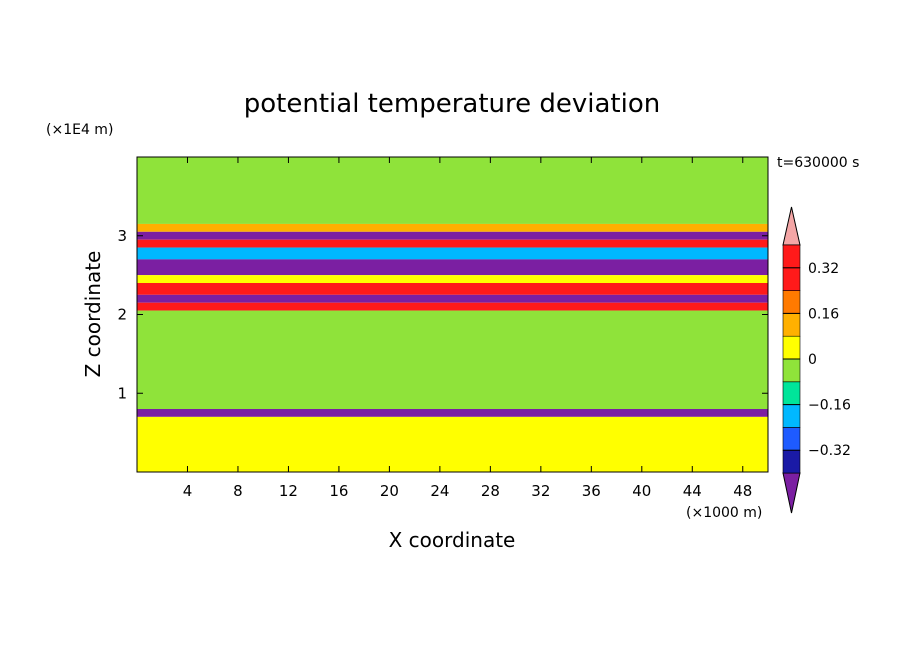 This screenshot has width=904, height=654. What do you see at coordinates (490, 491) in the screenshot?
I see `x-tick-label: 28` at bounding box center [490, 491].